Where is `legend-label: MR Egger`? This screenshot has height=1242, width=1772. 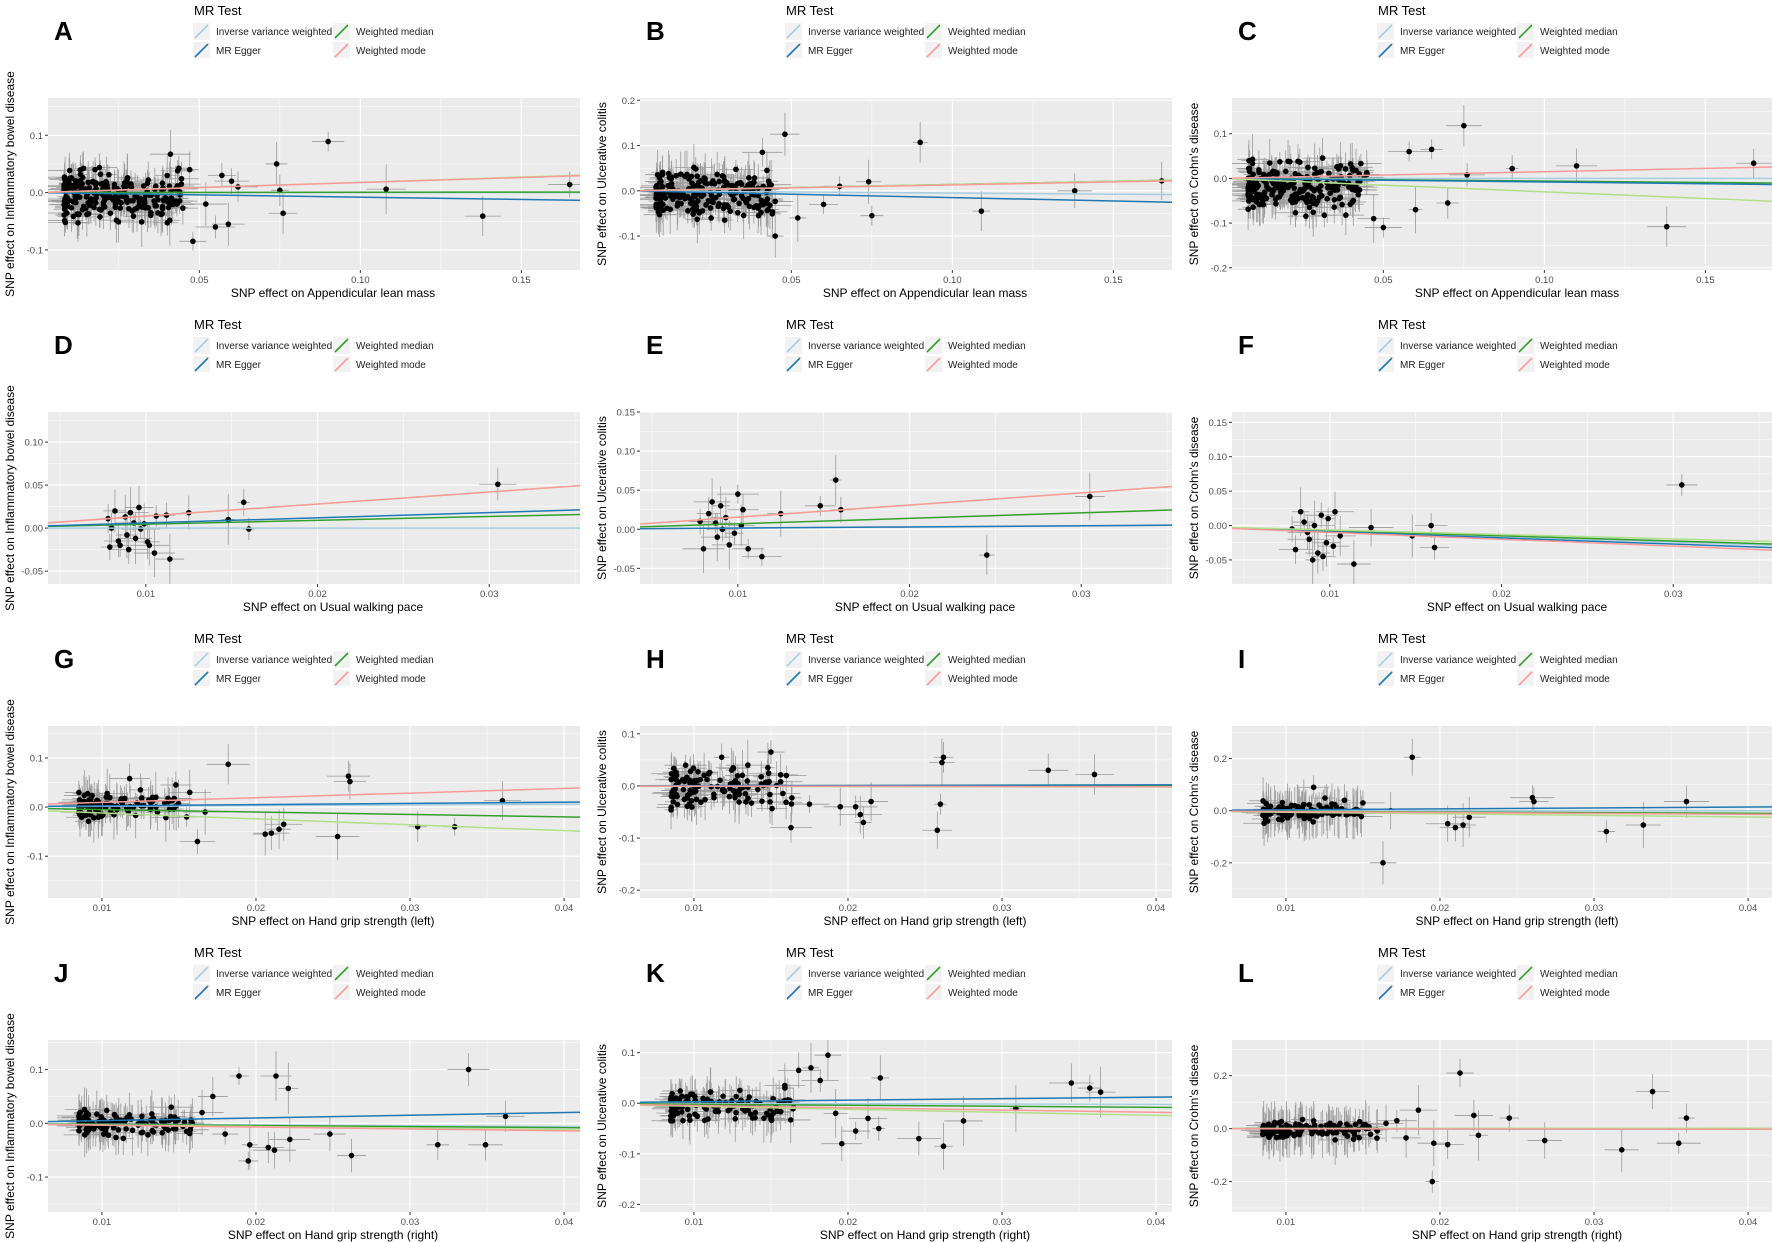
legend-label: MR Egger is located at coordinates (831, 51).